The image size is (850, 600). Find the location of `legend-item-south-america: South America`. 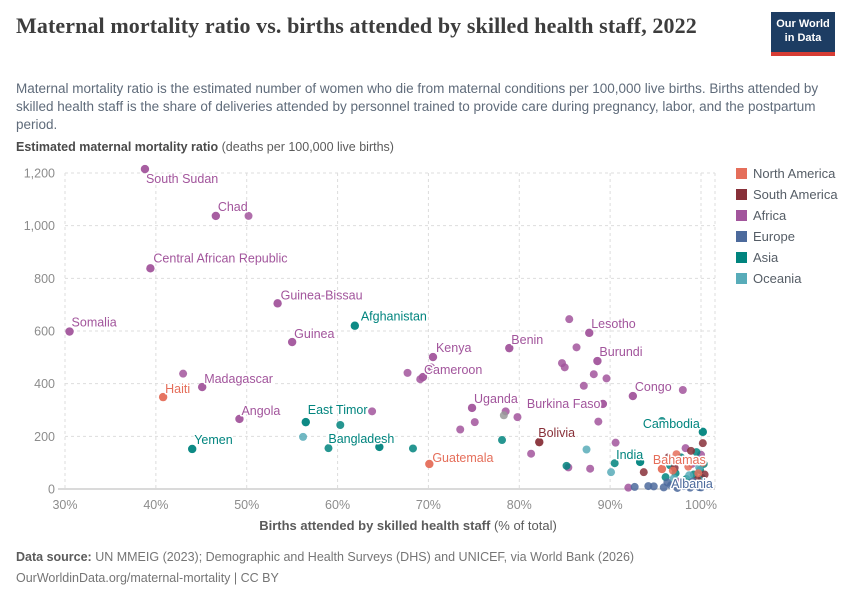

legend-item-south-america: South America is located at coordinates (787, 194).